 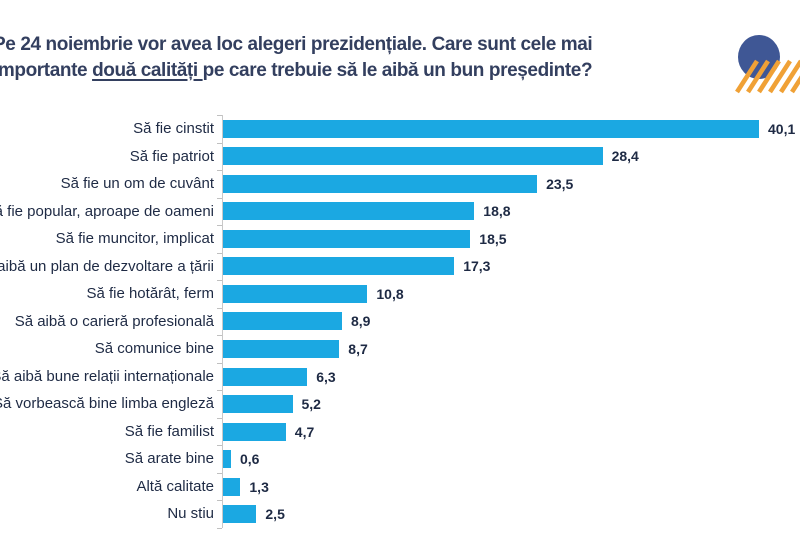 What do you see at coordinates (361, 321) in the screenshot?
I see `value-label: 8,9` at bounding box center [361, 321].